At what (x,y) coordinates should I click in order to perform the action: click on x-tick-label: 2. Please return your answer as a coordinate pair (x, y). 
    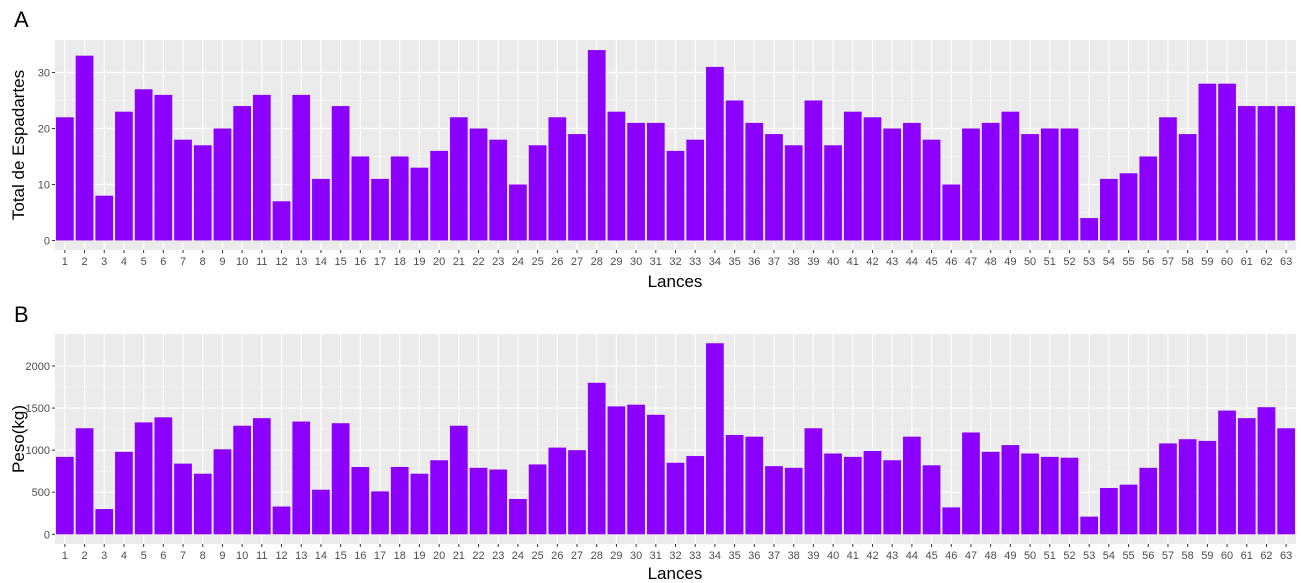
    Looking at the image, I should click on (84, 262).